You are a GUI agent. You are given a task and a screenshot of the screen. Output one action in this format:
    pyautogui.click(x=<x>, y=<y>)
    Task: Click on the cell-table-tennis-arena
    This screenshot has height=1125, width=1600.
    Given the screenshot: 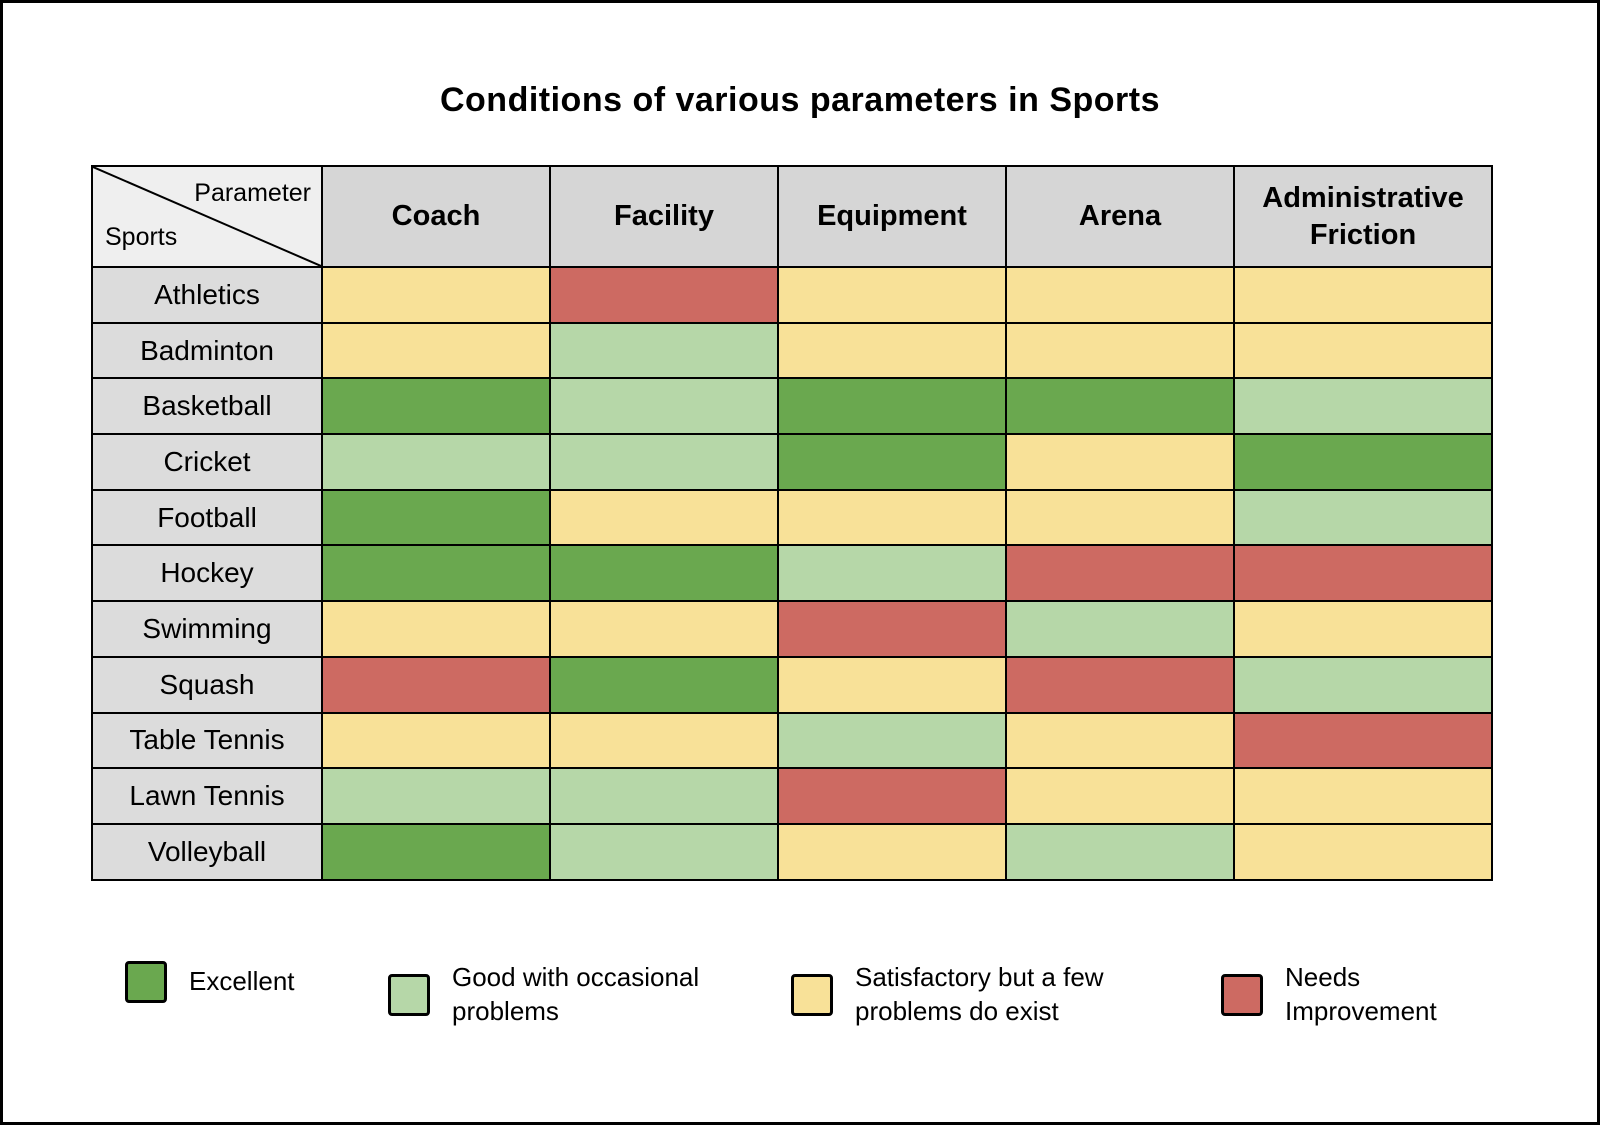 What is the action you would take?
    pyautogui.click(x=1120, y=740)
    